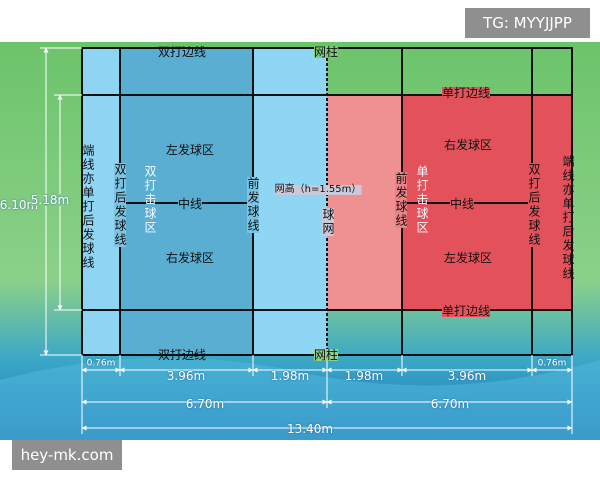 The image size is (600, 480). I want to click on watermark: TG: MYYJJPP, so click(527, 23).